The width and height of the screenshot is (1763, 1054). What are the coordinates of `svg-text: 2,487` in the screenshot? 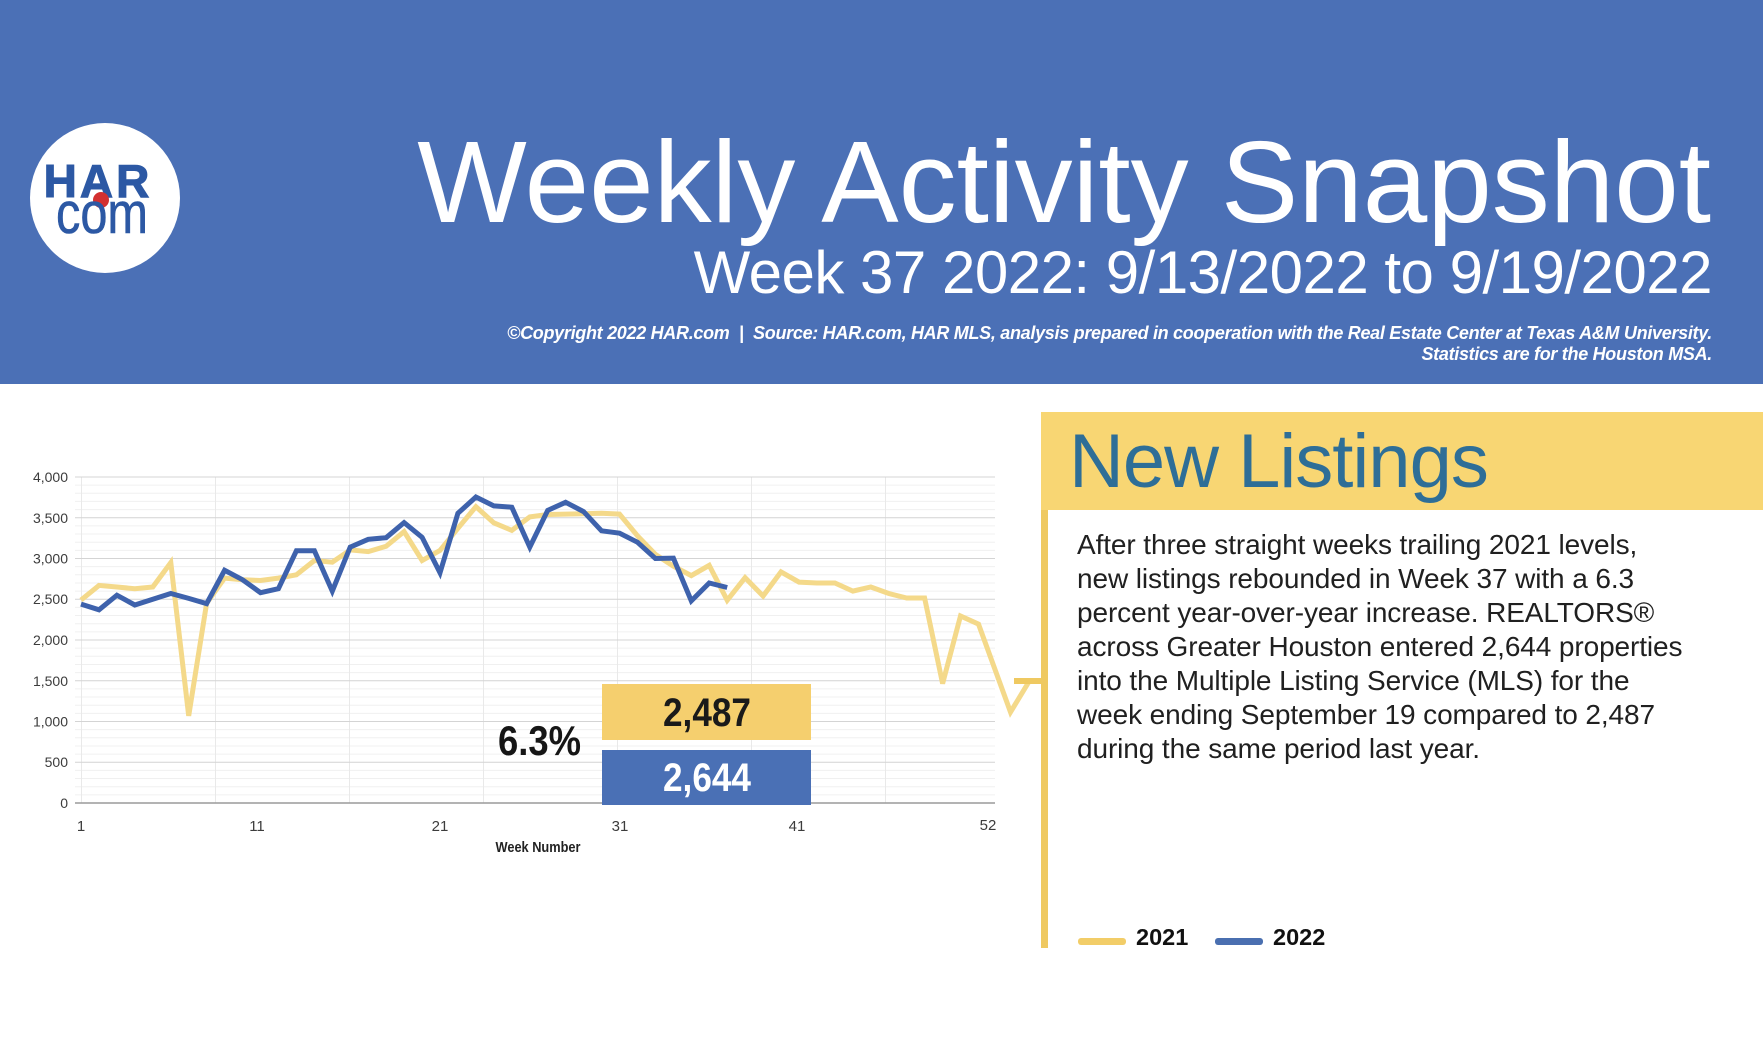 It's located at (707, 713).